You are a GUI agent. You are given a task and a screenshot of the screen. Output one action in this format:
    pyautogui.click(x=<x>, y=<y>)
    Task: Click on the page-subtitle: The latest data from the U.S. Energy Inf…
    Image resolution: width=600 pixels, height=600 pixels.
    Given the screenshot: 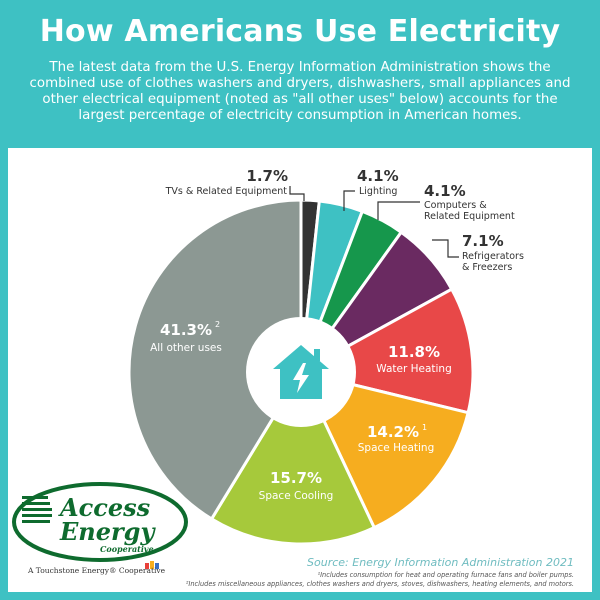 What is the action you would take?
    pyautogui.click(x=300, y=91)
    